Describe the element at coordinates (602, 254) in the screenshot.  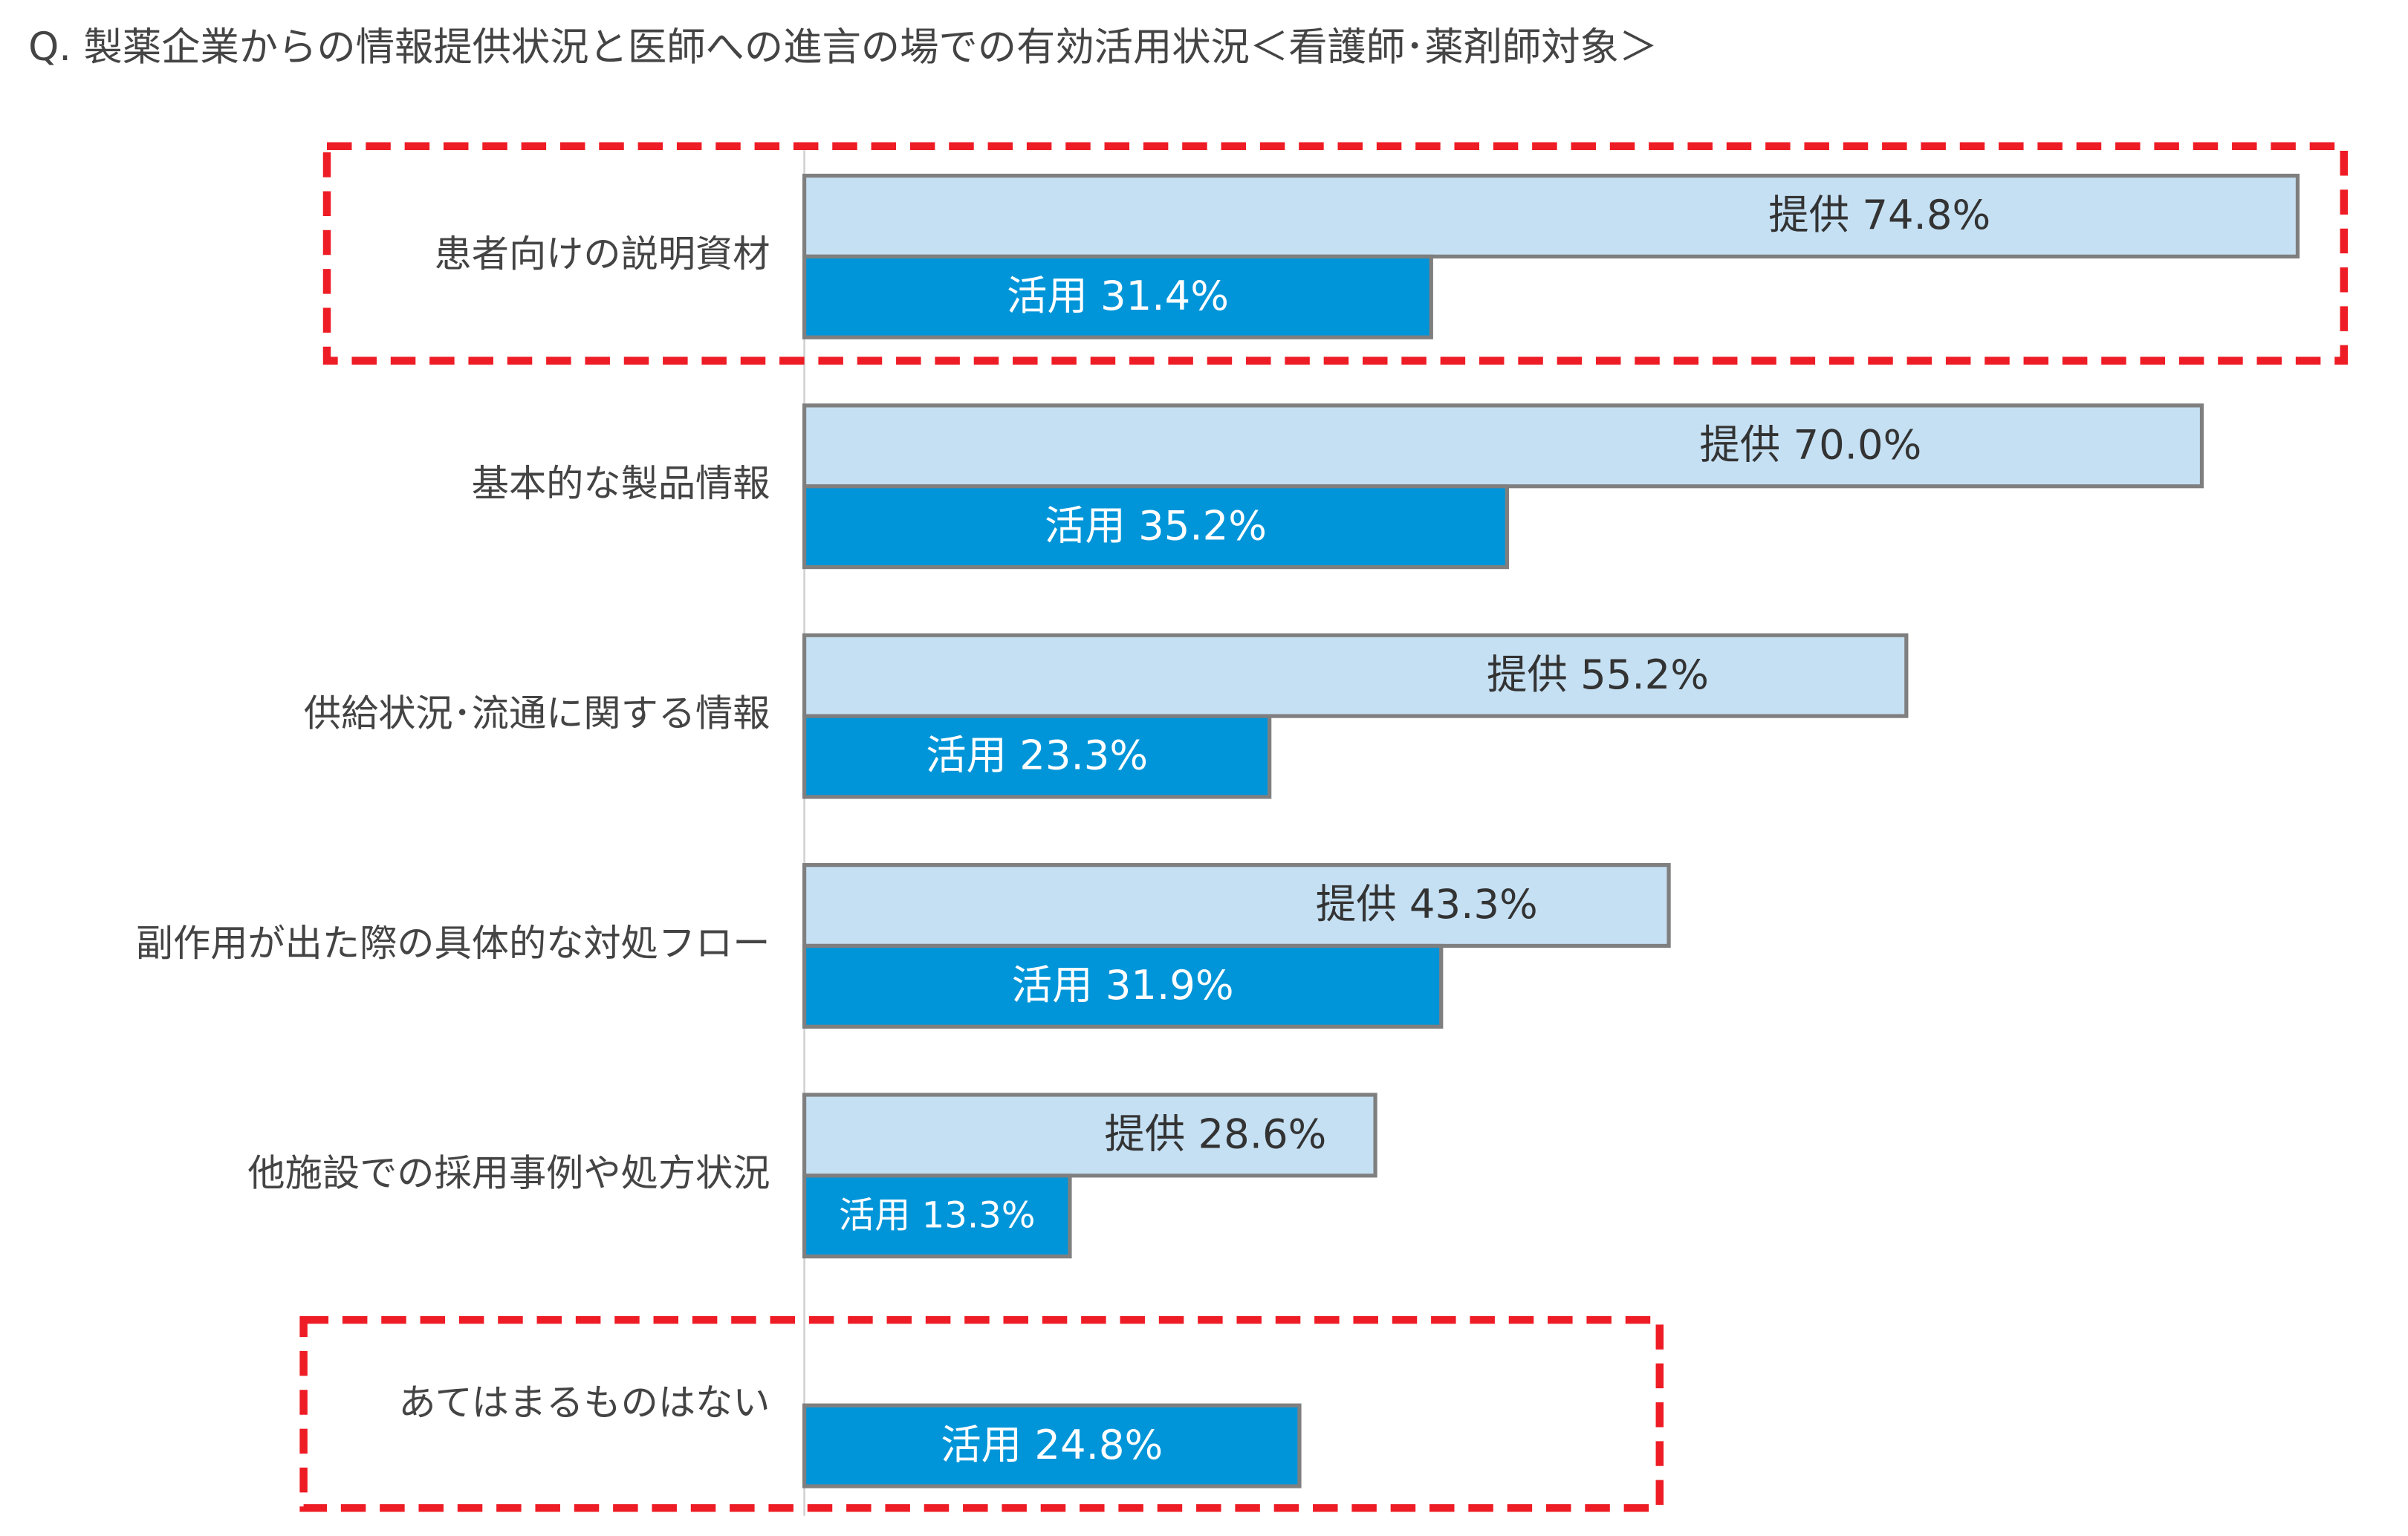
I see `category-label: 患者向けの説明資材` at that location.